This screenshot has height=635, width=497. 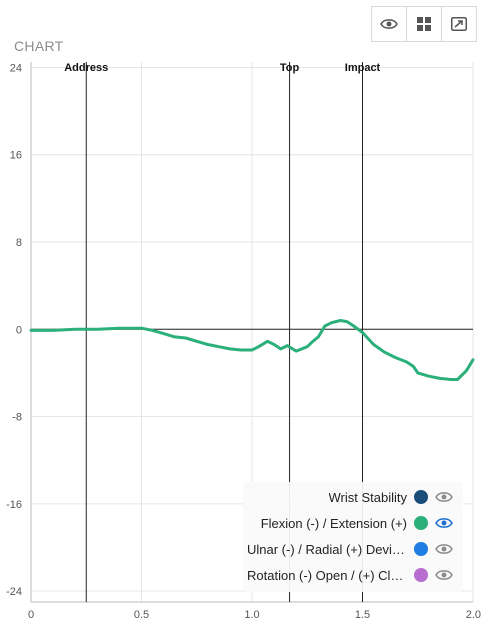 I want to click on x-tick-label: 2.0, so click(x=473, y=615).